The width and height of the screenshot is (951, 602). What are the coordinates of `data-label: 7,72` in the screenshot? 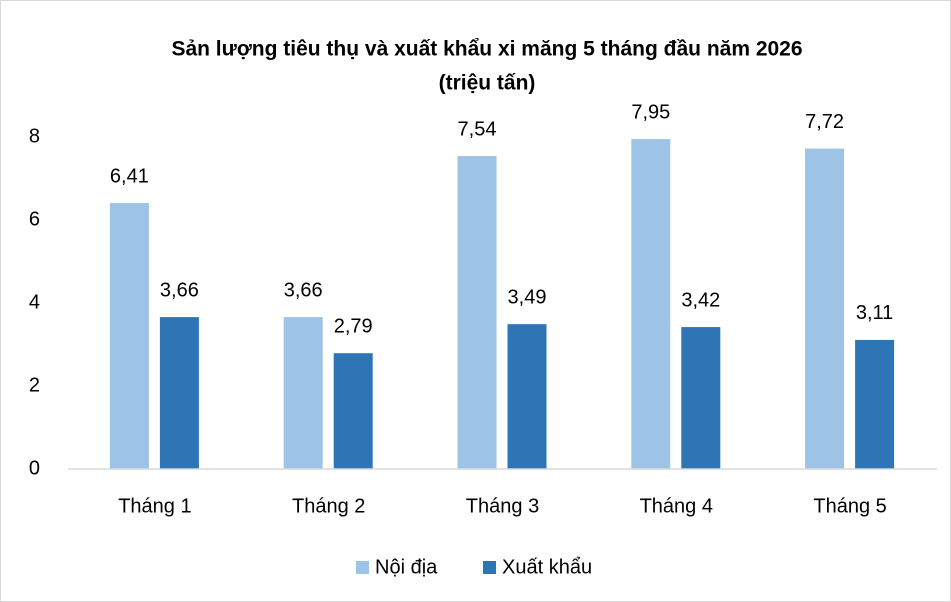 It's located at (824, 122).